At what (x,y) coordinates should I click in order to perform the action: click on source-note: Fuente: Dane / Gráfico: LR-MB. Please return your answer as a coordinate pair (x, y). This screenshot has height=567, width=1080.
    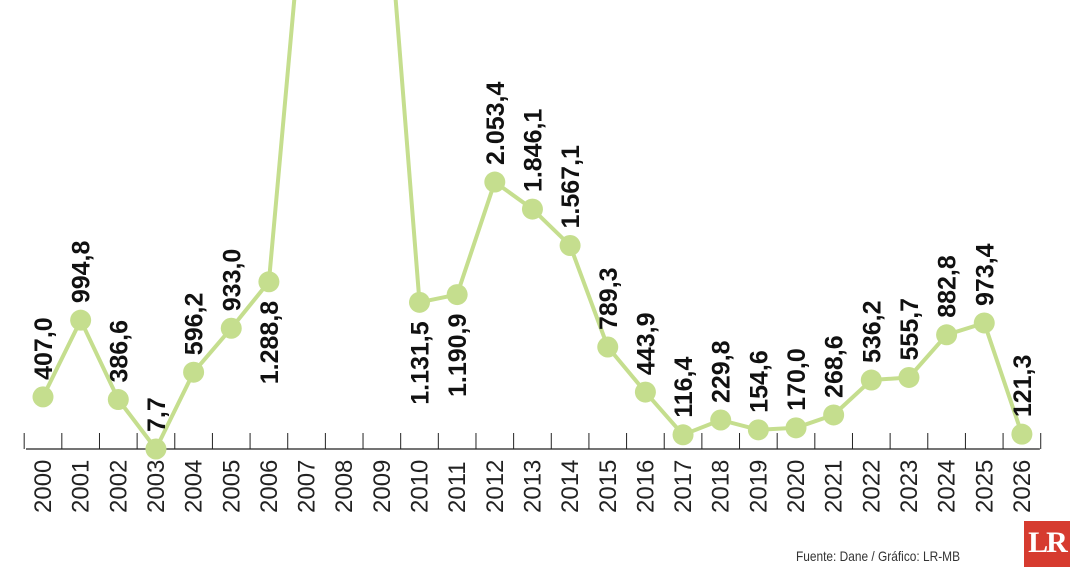
    Looking at the image, I should click on (878, 556).